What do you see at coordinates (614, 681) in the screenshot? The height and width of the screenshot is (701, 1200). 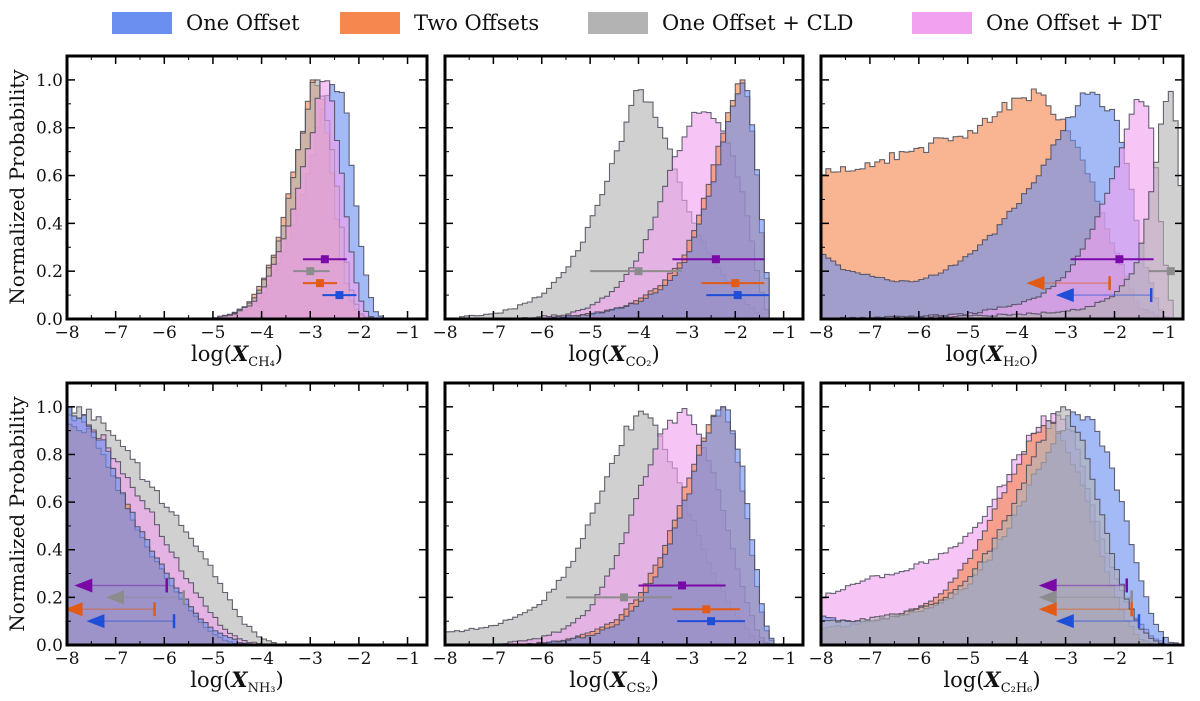 I see `x-axis-label-cs2: log(XCS₂)` at bounding box center [614, 681].